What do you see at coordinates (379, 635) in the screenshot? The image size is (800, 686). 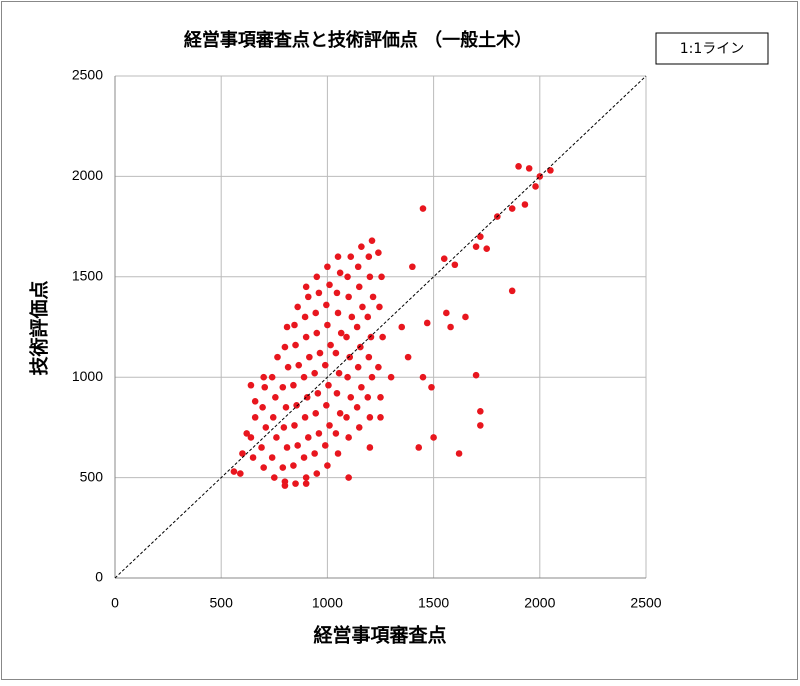 I see `x-axis-label: 経営事項審査点` at bounding box center [379, 635].